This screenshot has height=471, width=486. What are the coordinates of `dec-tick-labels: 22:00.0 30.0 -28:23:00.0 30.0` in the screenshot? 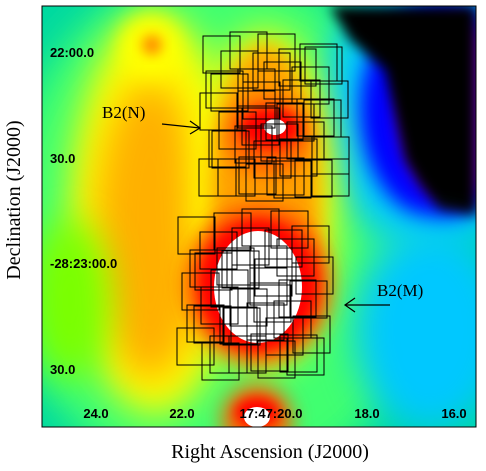 It's located at (83, 211).